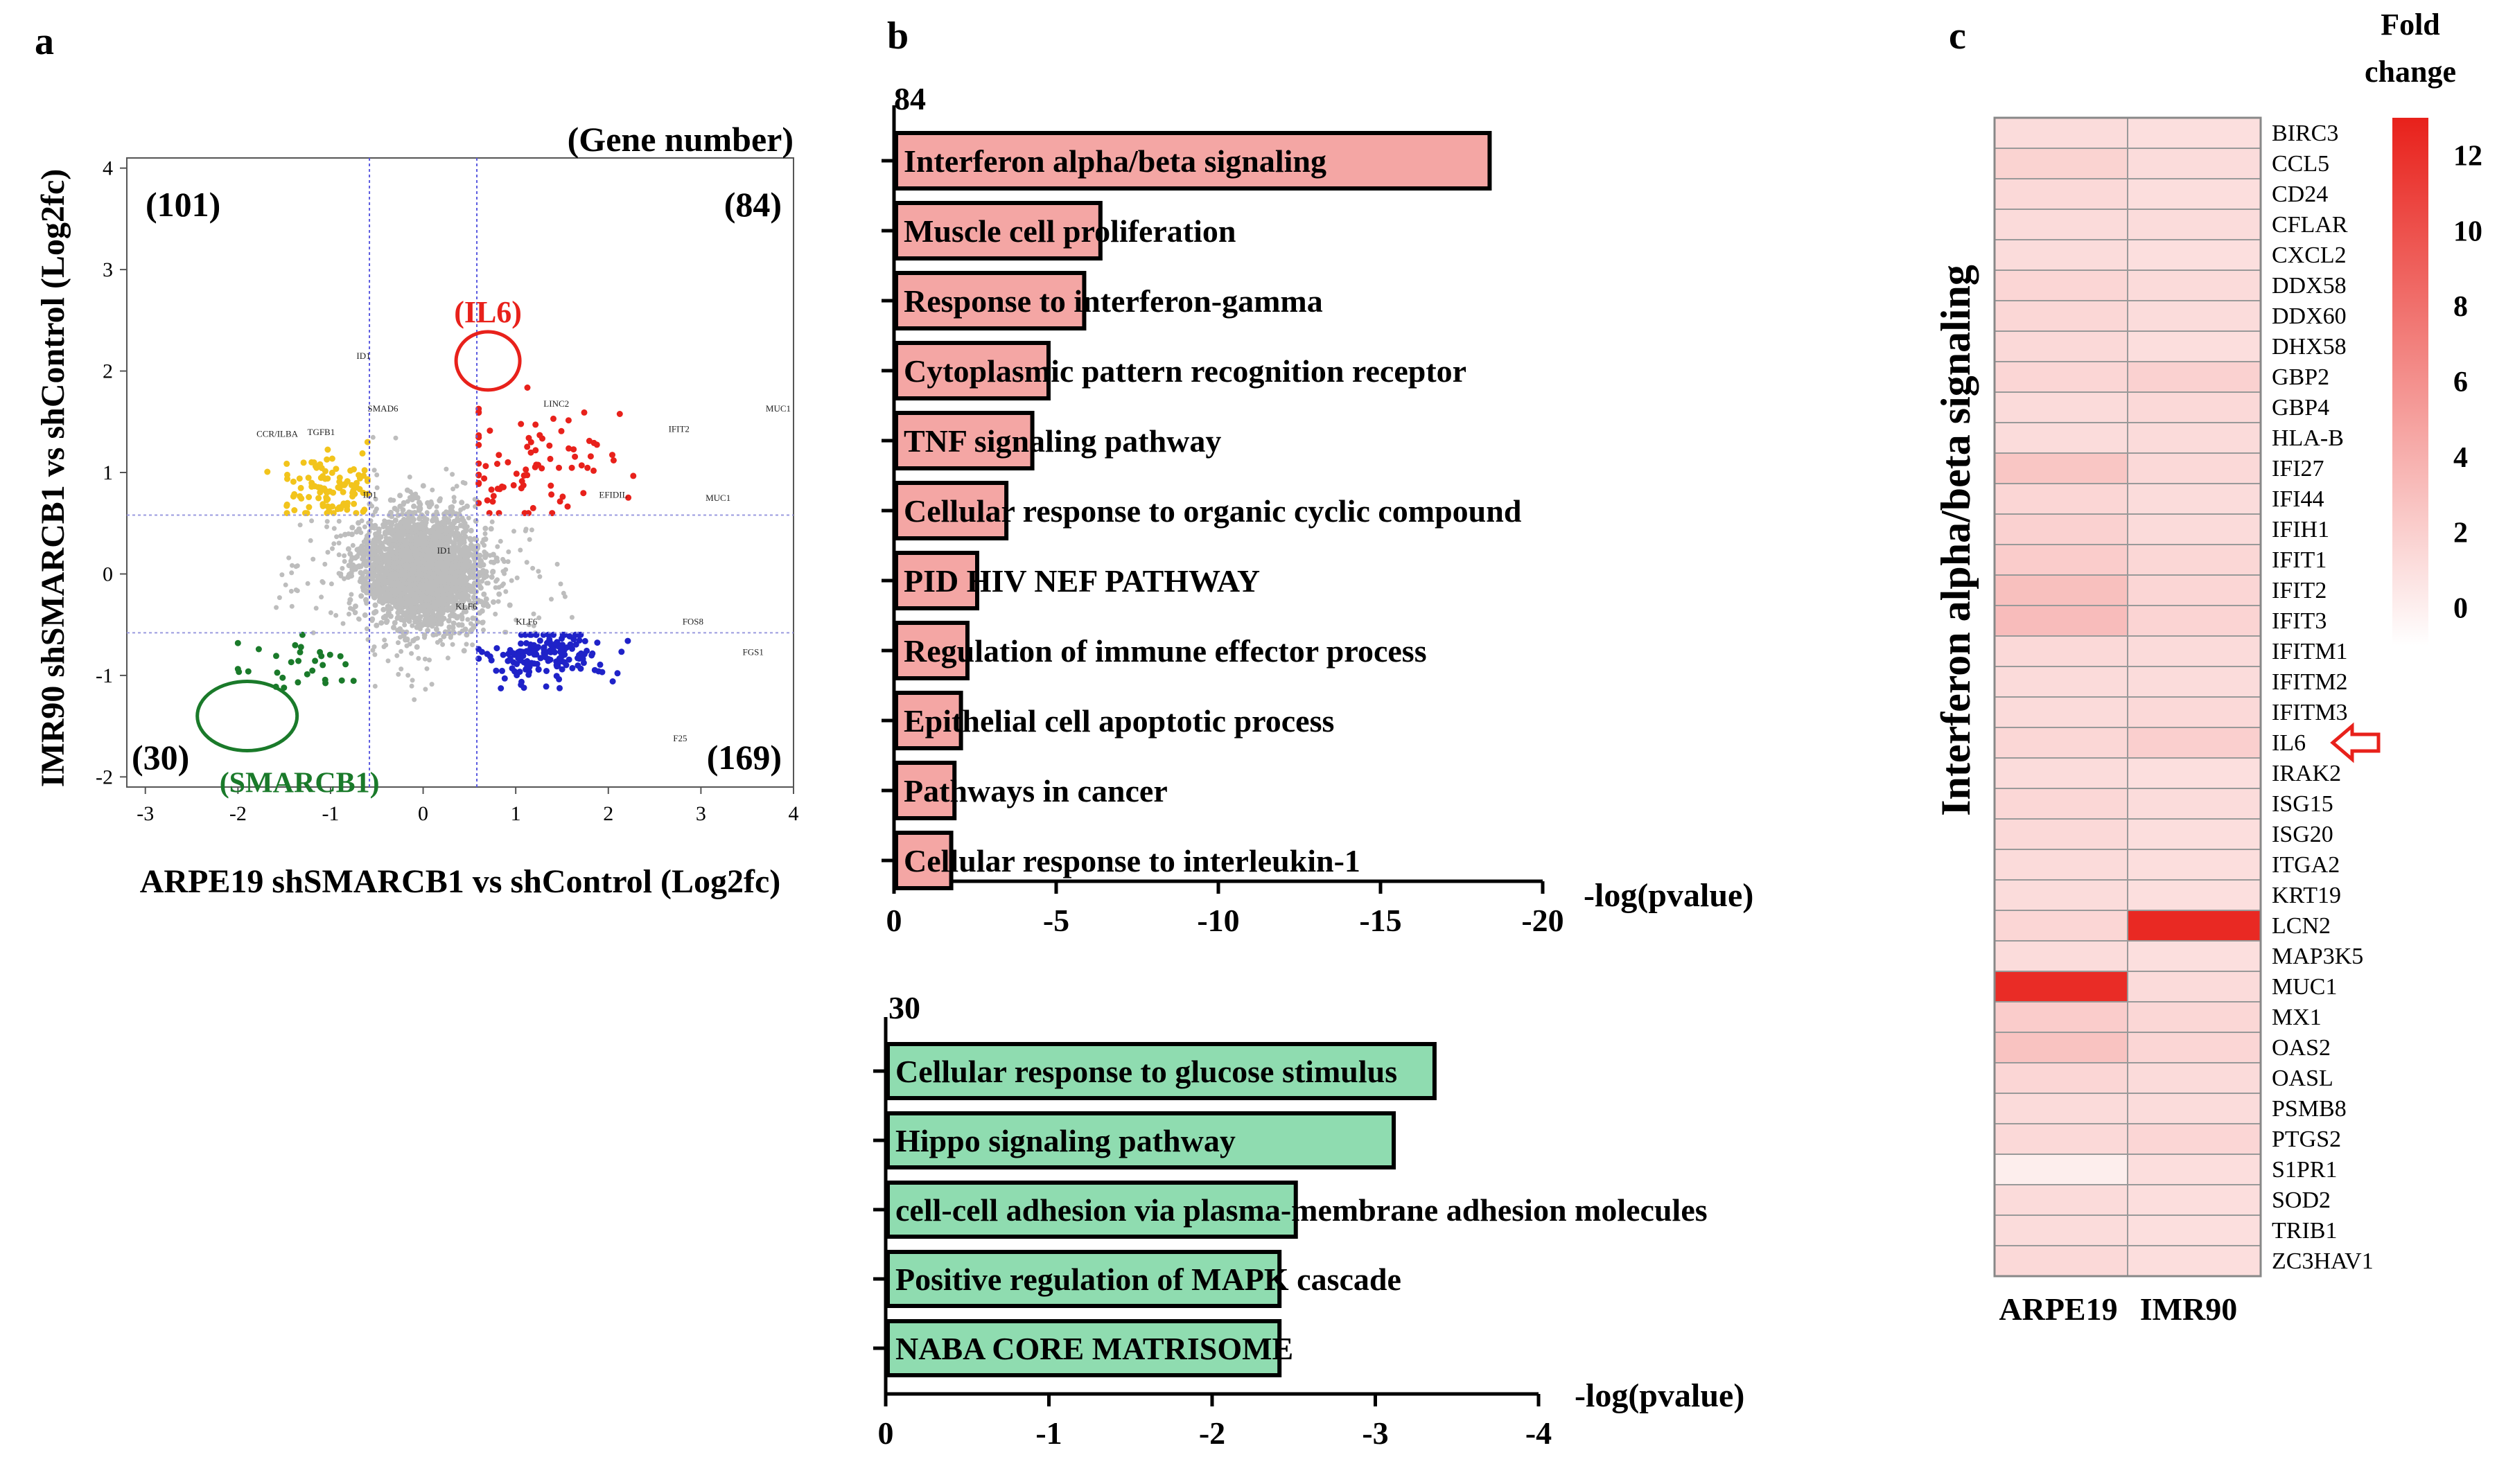 The image size is (2506, 1484). Describe the element at coordinates (1119, 721) in the screenshot. I see `pathway-label: Epithelial cell apoptotic process` at that location.